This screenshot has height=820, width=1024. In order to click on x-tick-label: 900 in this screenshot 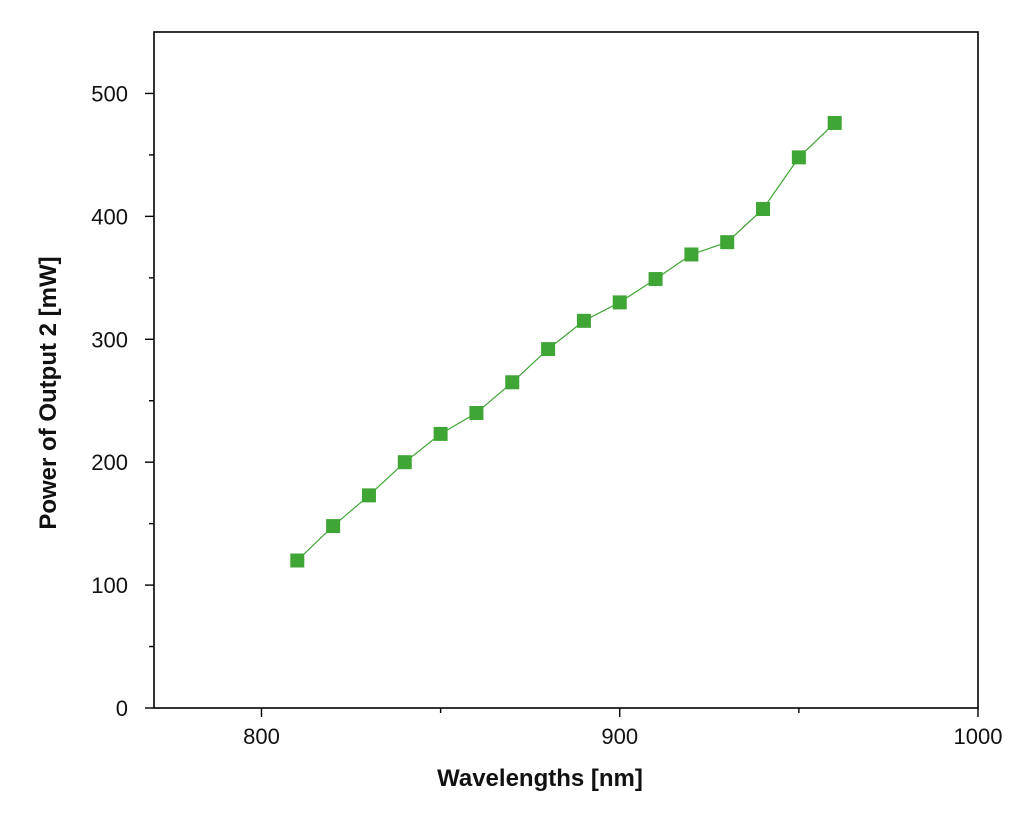, I will do `click(619, 736)`.